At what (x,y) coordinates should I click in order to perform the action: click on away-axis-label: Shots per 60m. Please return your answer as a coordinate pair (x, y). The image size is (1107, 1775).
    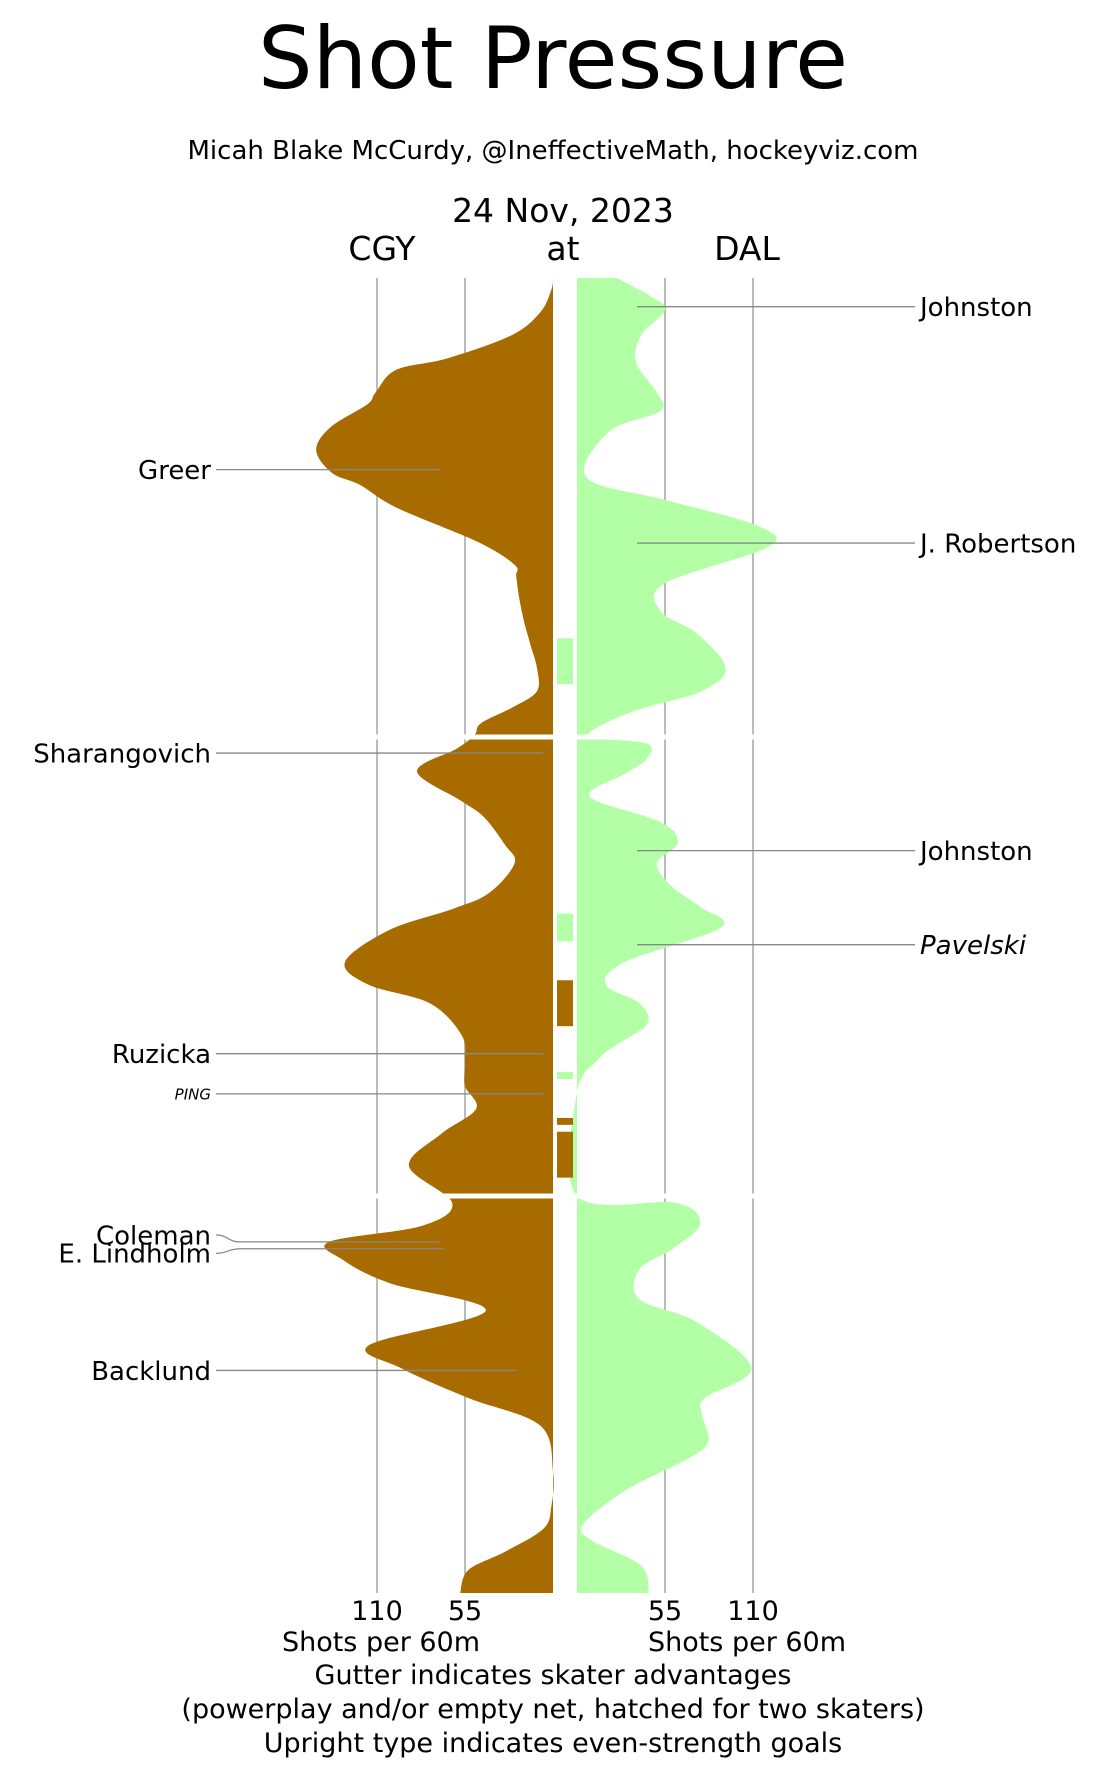
    Looking at the image, I should click on (381, 1642).